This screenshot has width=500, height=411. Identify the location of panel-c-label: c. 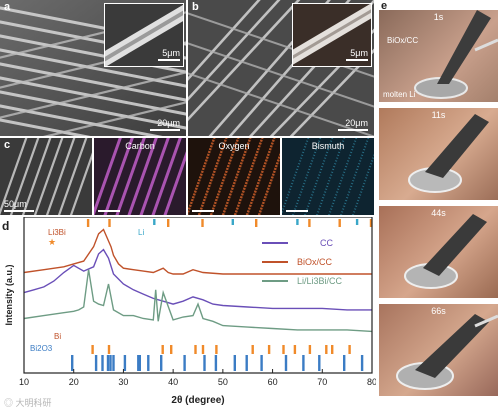
(7, 145).